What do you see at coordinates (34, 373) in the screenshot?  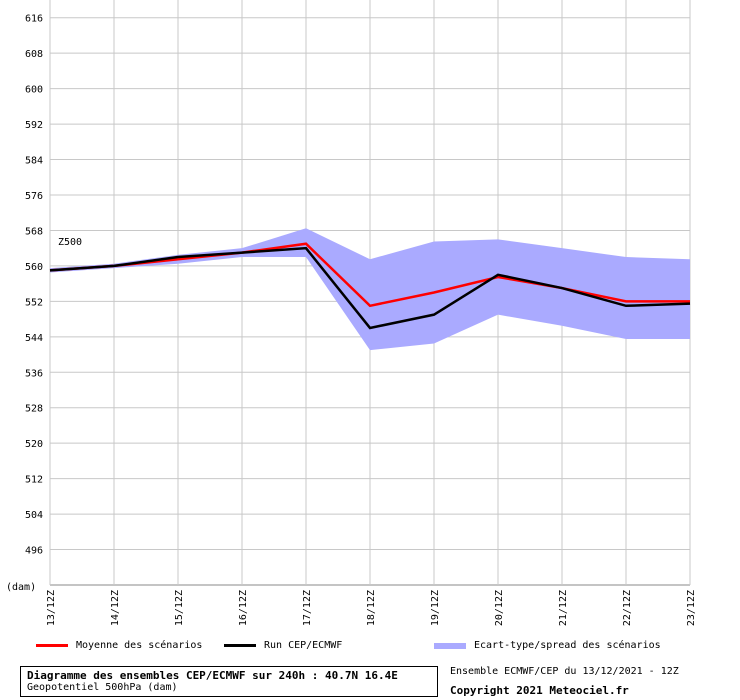 I see `y-tick-label: 536` at bounding box center [34, 373].